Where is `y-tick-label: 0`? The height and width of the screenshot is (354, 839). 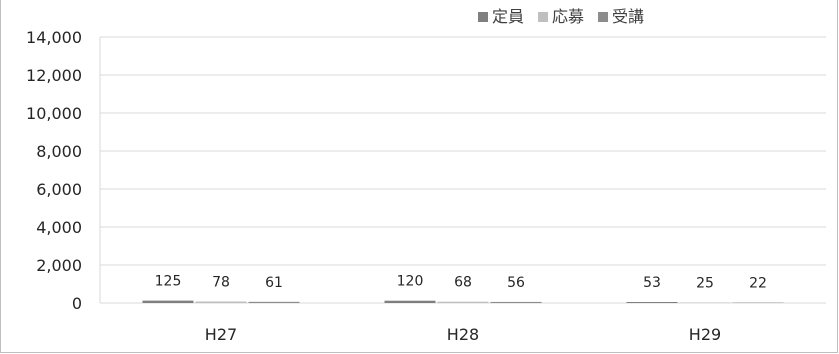 y-tick-label: 0 is located at coordinates (77, 303).